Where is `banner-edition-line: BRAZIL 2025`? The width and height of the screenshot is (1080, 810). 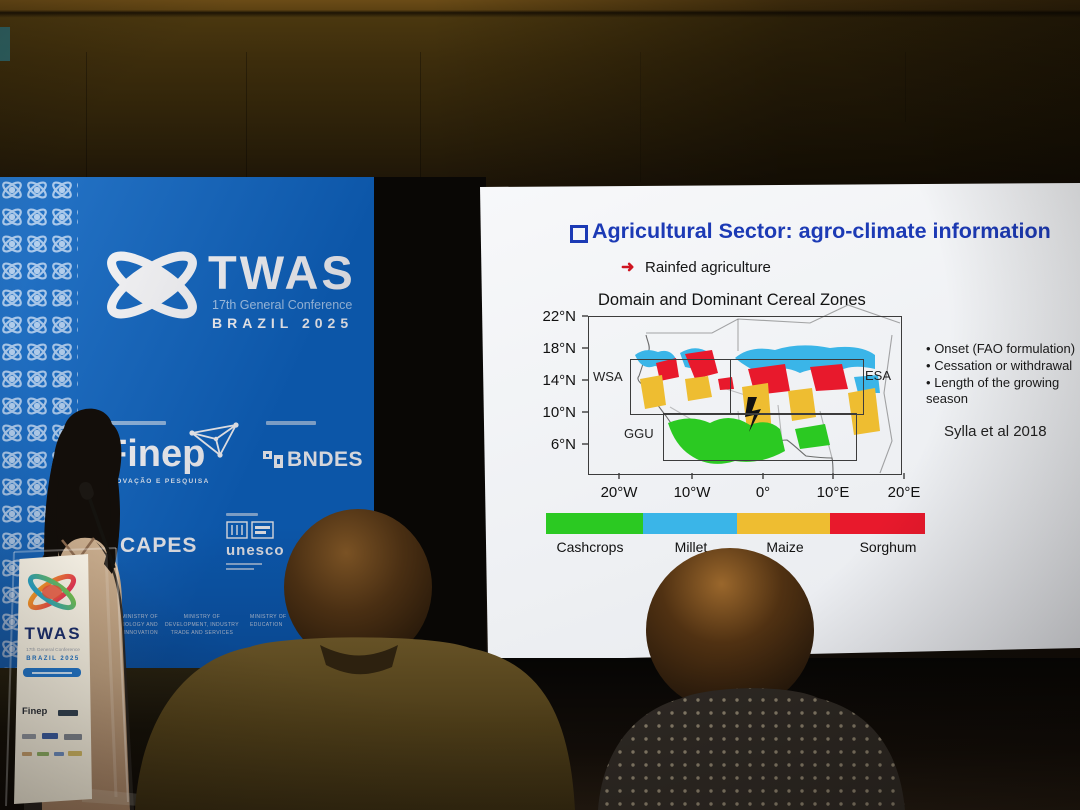 banner-edition-line: BRAZIL 2025 is located at coordinates (282, 323).